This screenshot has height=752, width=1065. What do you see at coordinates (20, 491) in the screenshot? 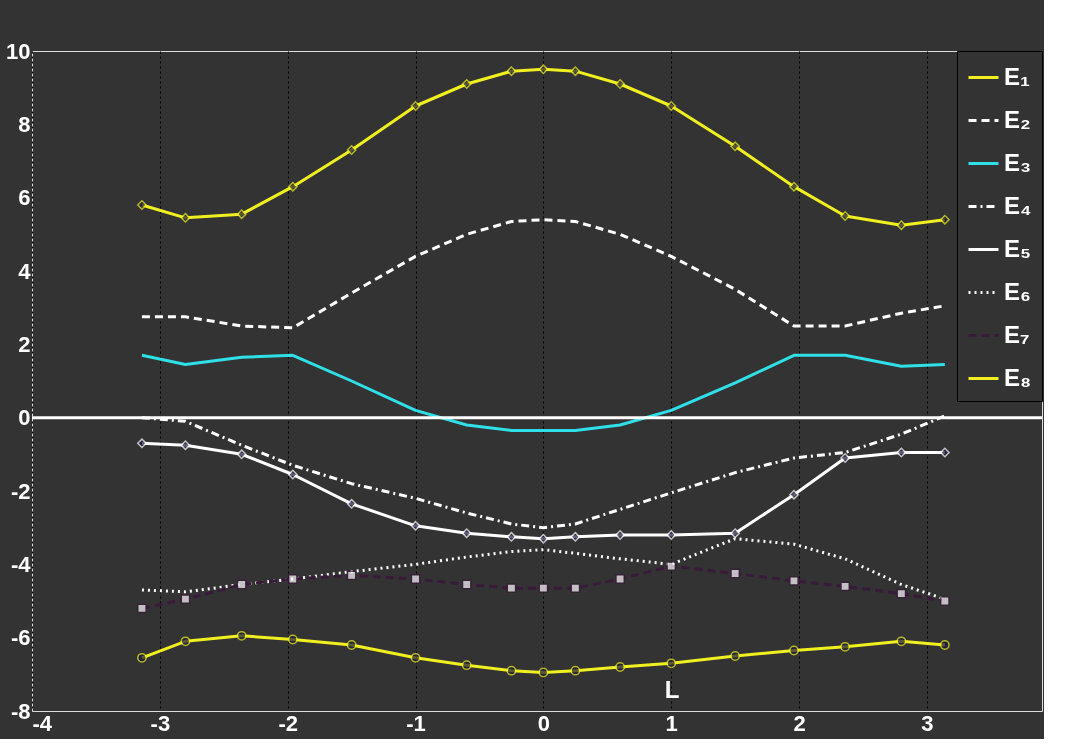
I see `y-tick-label: -2` at bounding box center [20, 491].